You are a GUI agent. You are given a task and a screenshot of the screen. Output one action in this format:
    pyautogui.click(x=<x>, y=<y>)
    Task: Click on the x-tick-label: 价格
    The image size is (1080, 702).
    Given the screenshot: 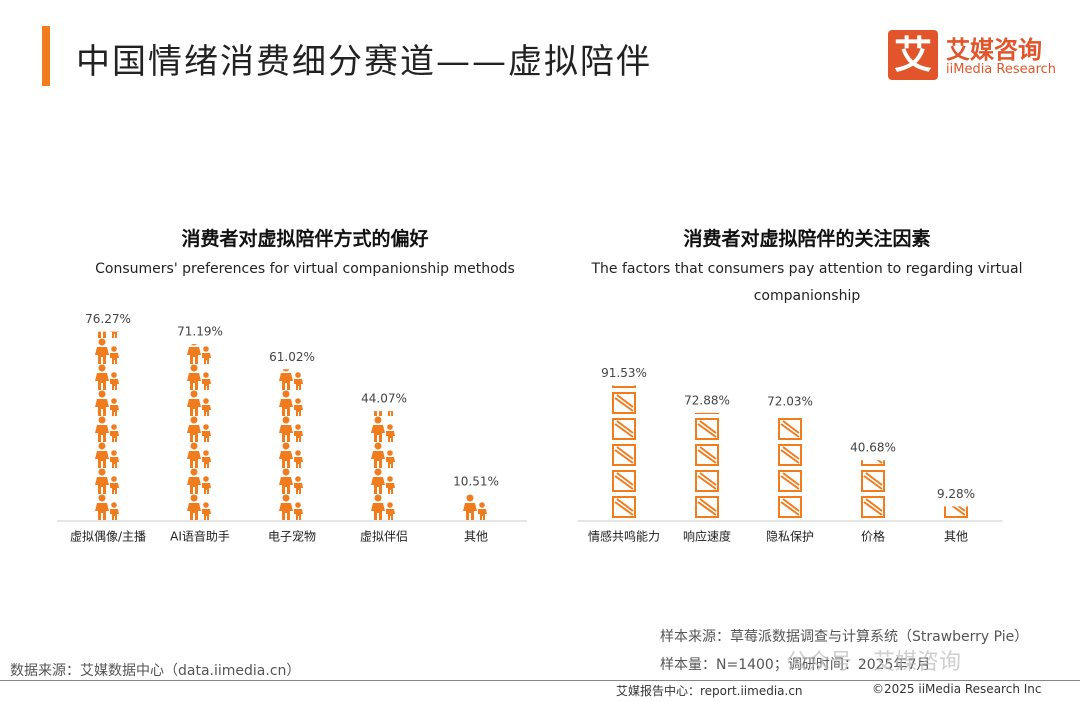 What is the action you would take?
    pyautogui.click(x=873, y=536)
    